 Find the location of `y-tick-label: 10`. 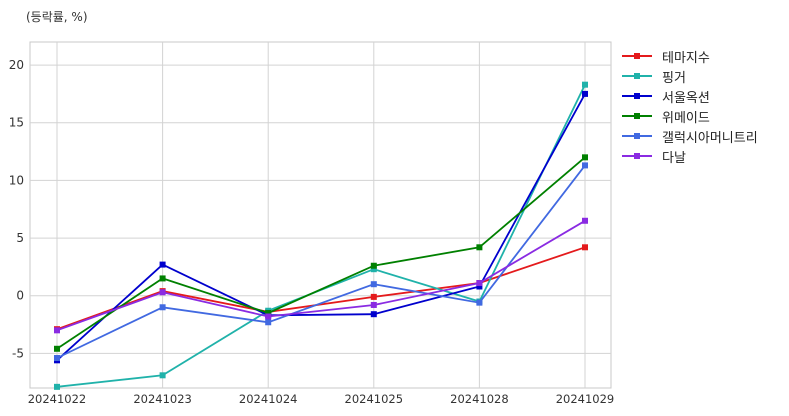

y-tick-label: 10 is located at coordinates (16, 180).